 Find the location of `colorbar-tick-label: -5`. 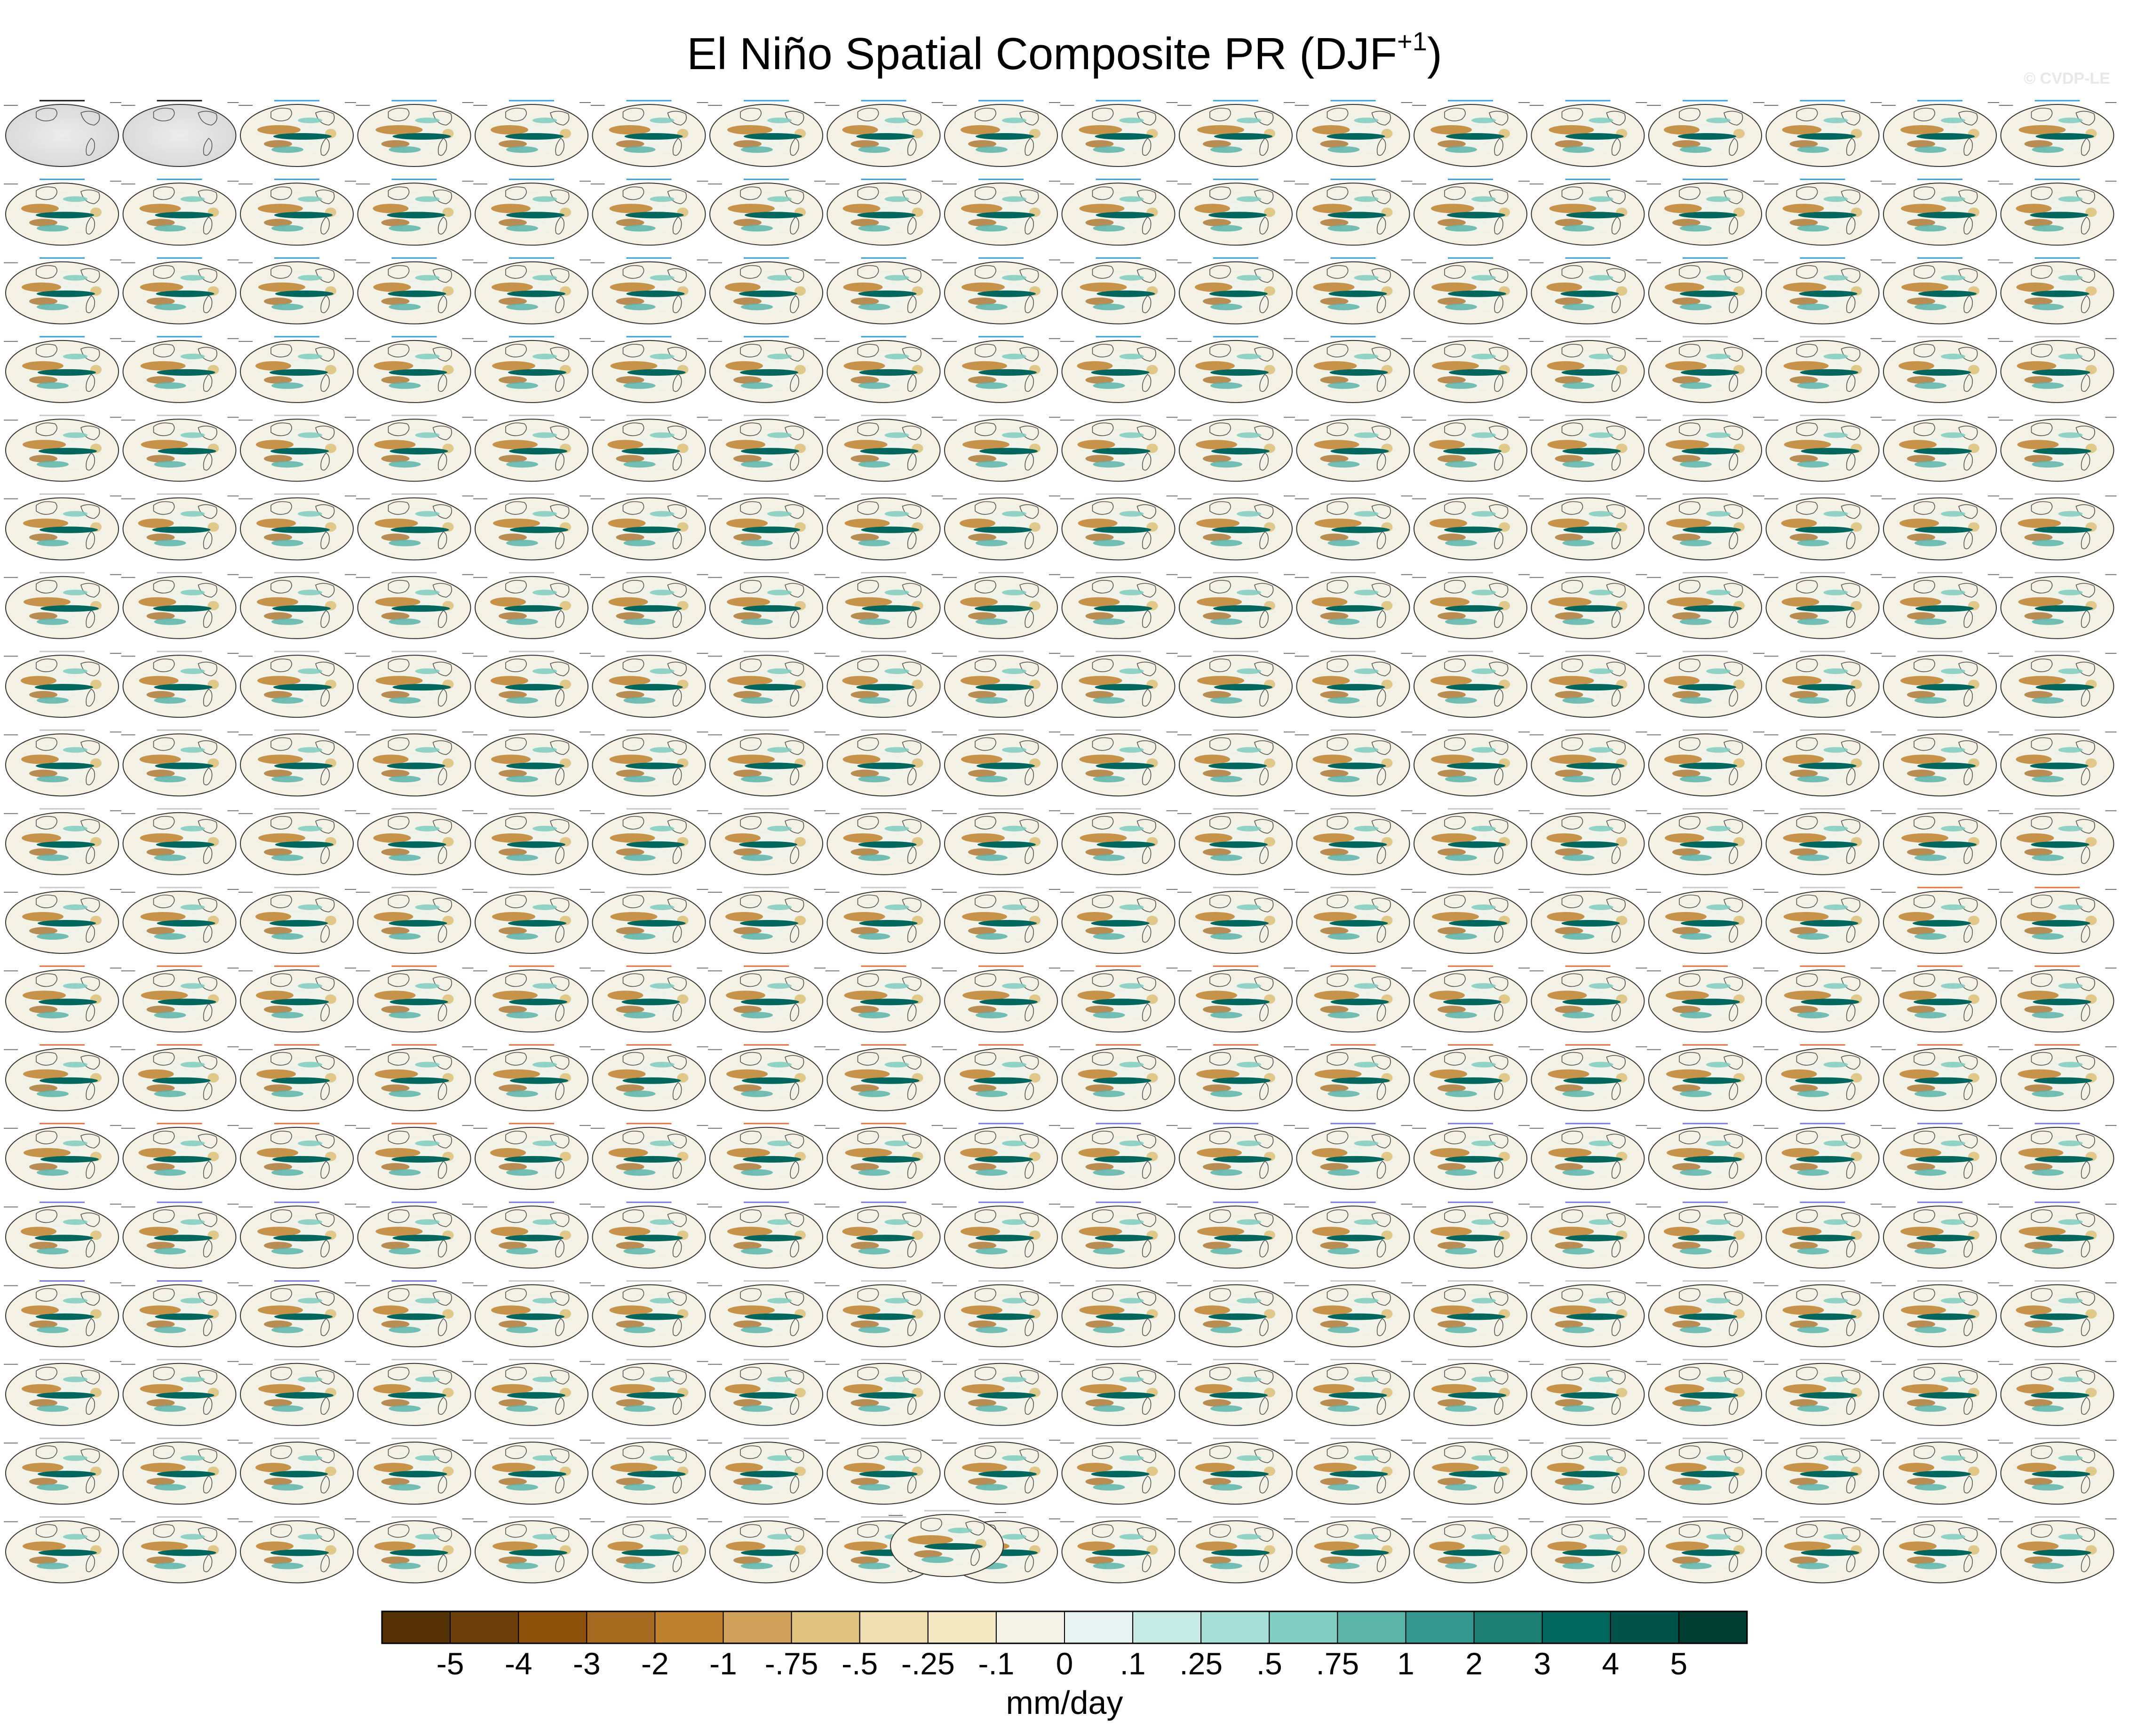

colorbar-tick-label: -5 is located at coordinates (450, 1663).